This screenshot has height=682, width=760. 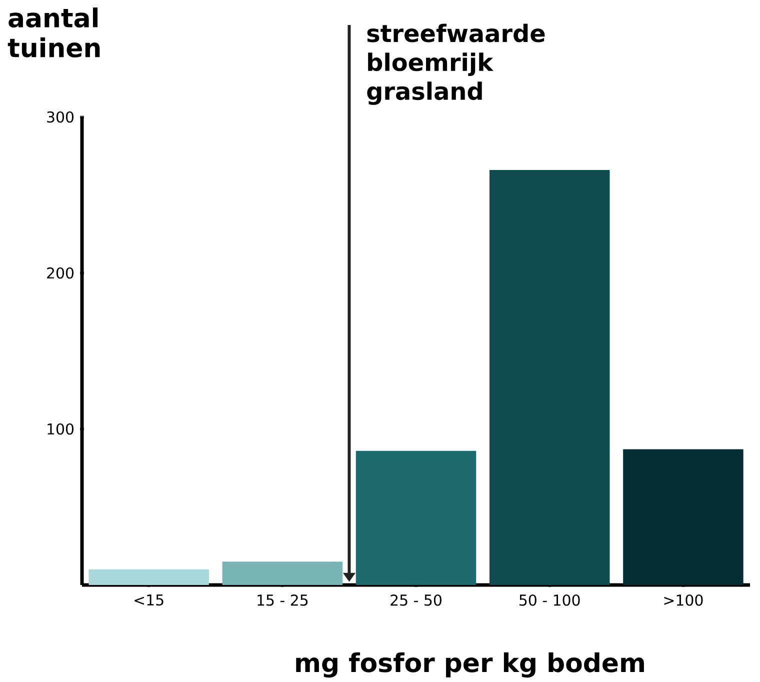 I want to click on x-tick-label: <15, so click(x=149, y=600).